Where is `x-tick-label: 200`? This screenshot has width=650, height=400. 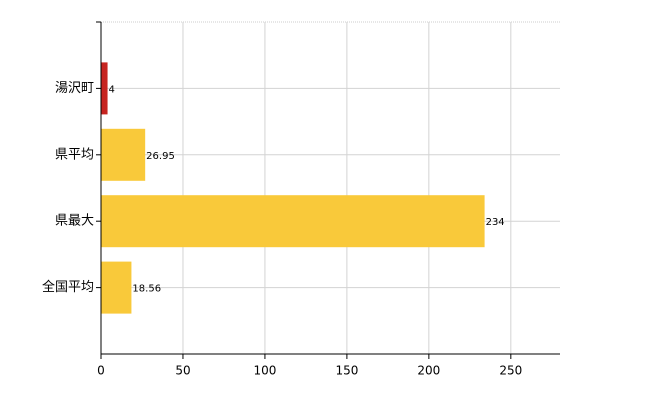
x-tick-label: 200 is located at coordinates (428, 371).